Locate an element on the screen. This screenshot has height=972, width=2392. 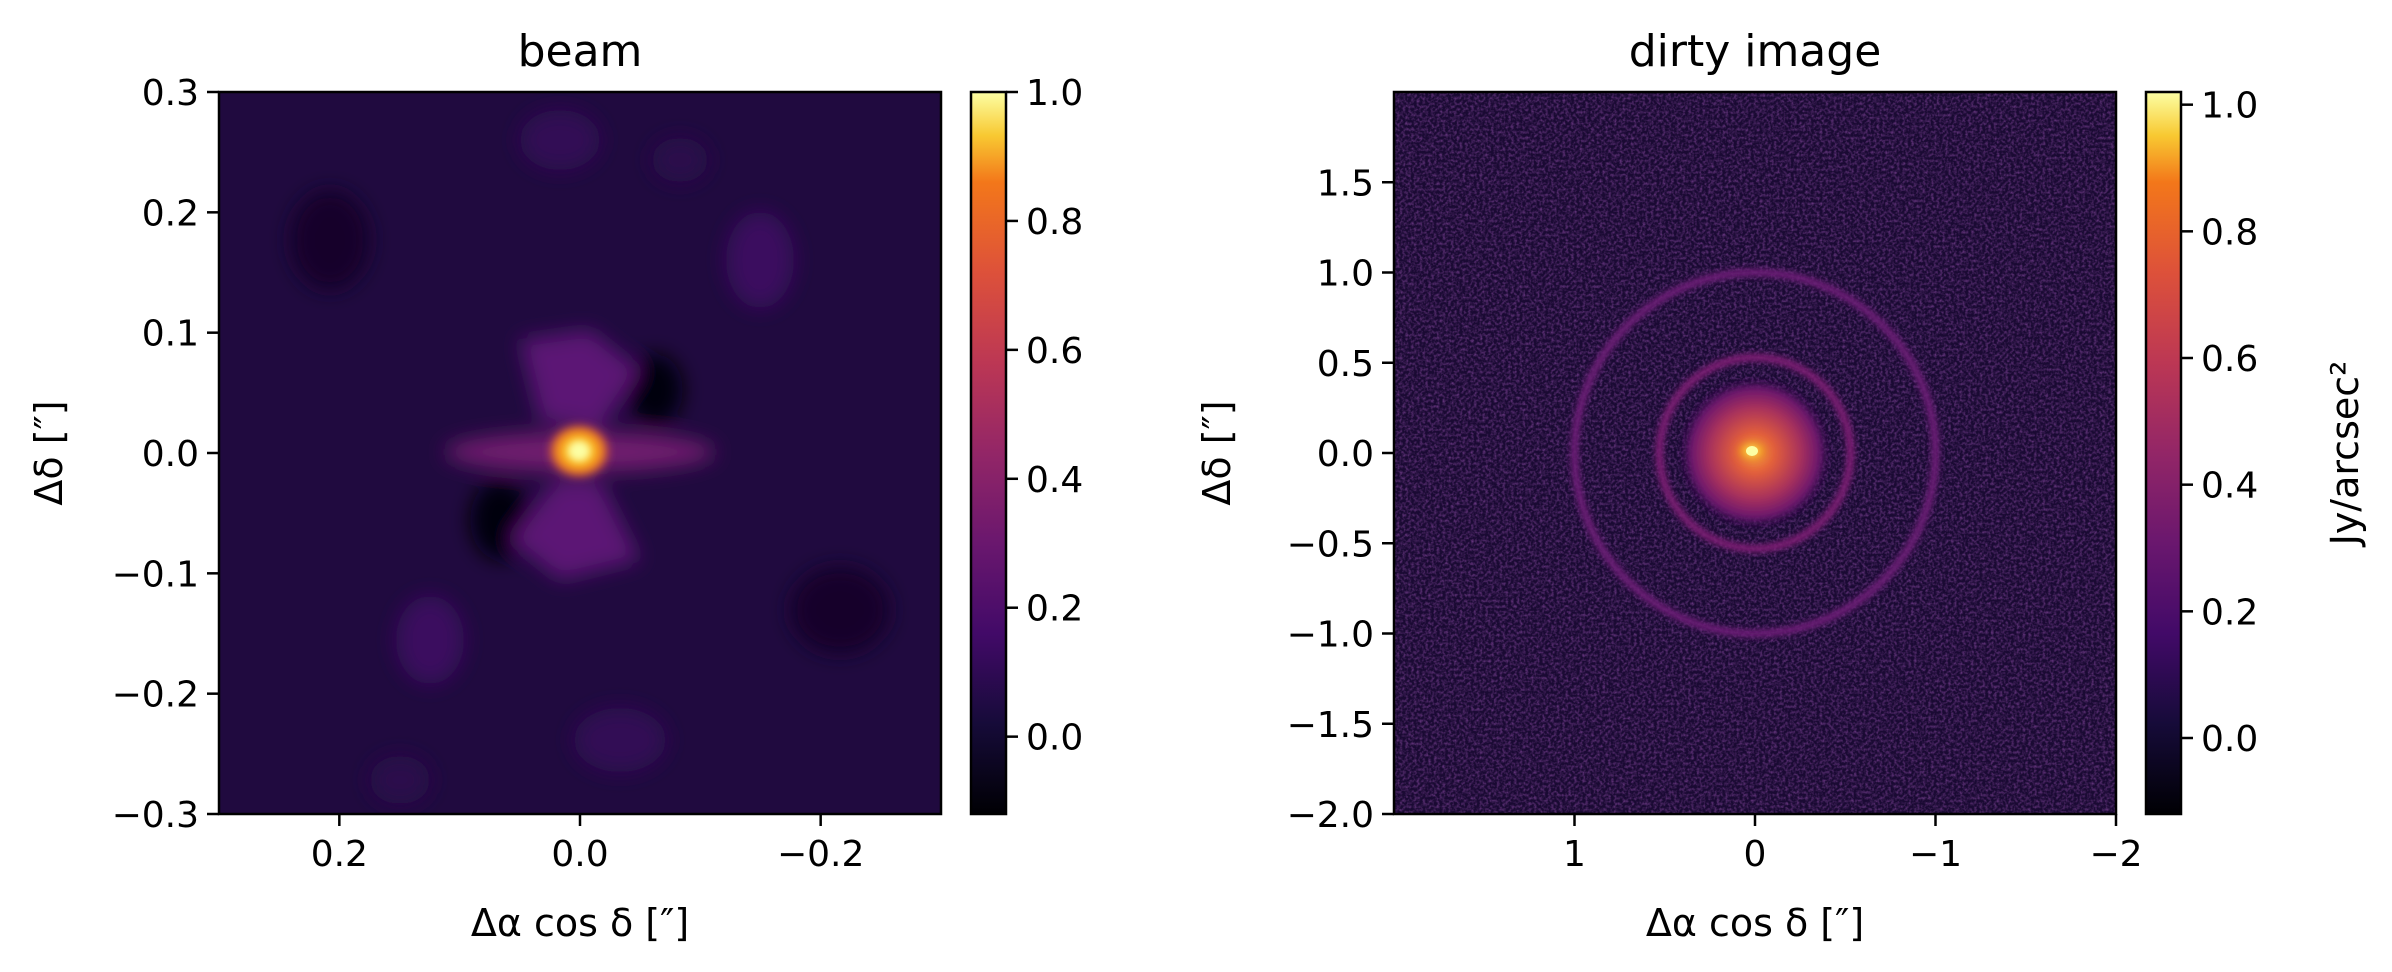
beam-xtick-label: 0.2 is located at coordinates (339, 854).